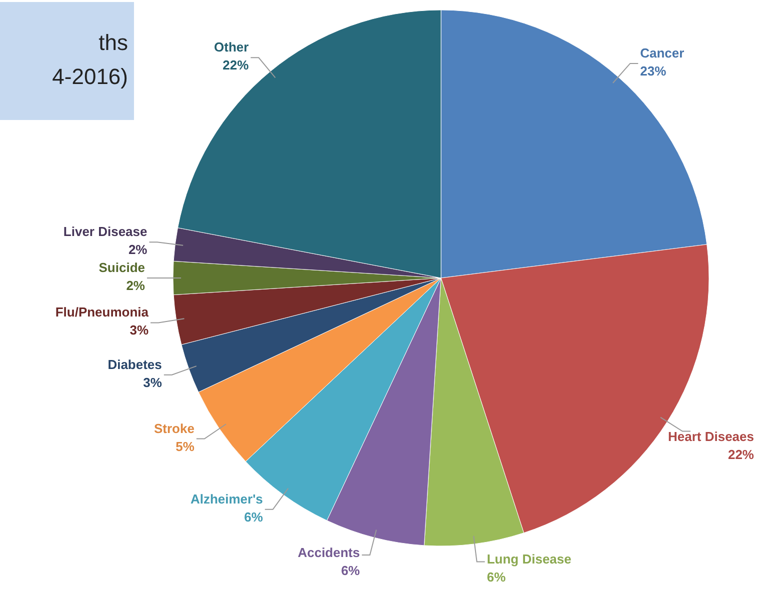 The height and width of the screenshot is (592, 758). I want to click on slice-label: Other, so click(231, 47).